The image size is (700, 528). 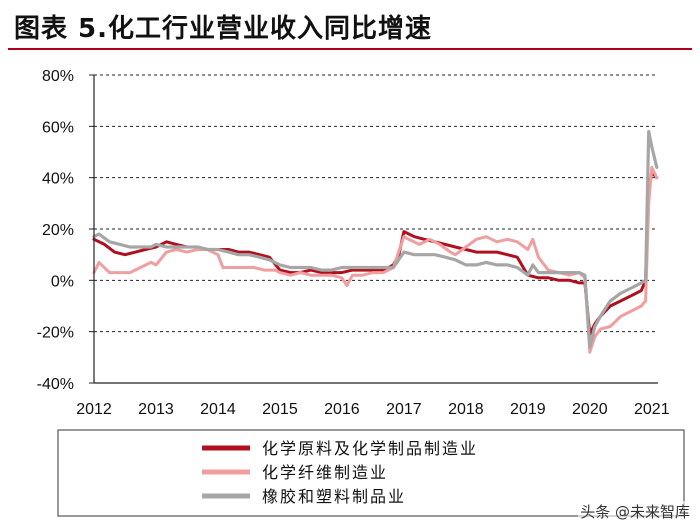 What do you see at coordinates (94, 409) in the screenshot?
I see `x-tick-label: 2012` at bounding box center [94, 409].